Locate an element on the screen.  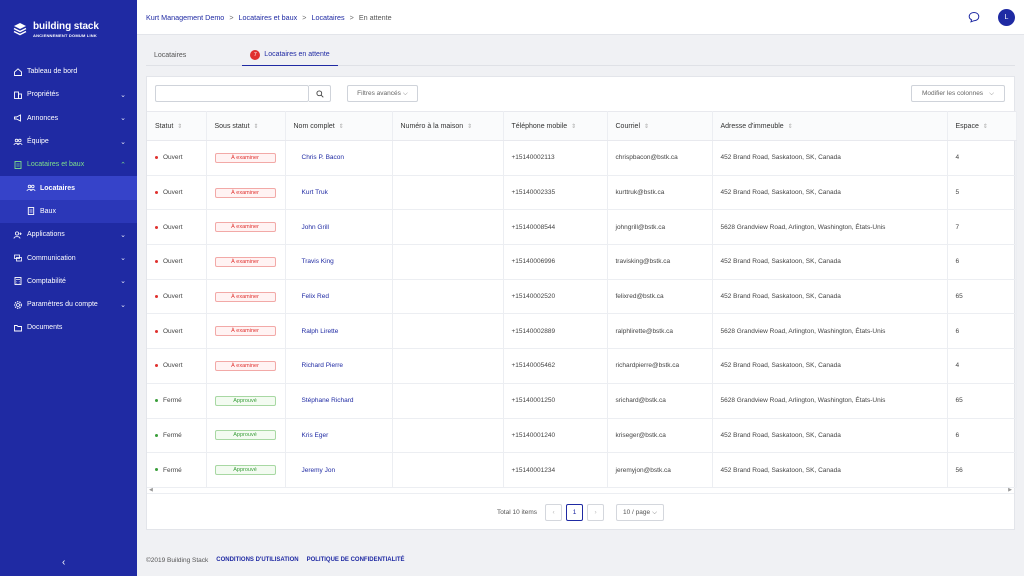
tenant-name-link: Chris P. Bacon is located at coordinates (339, 158).